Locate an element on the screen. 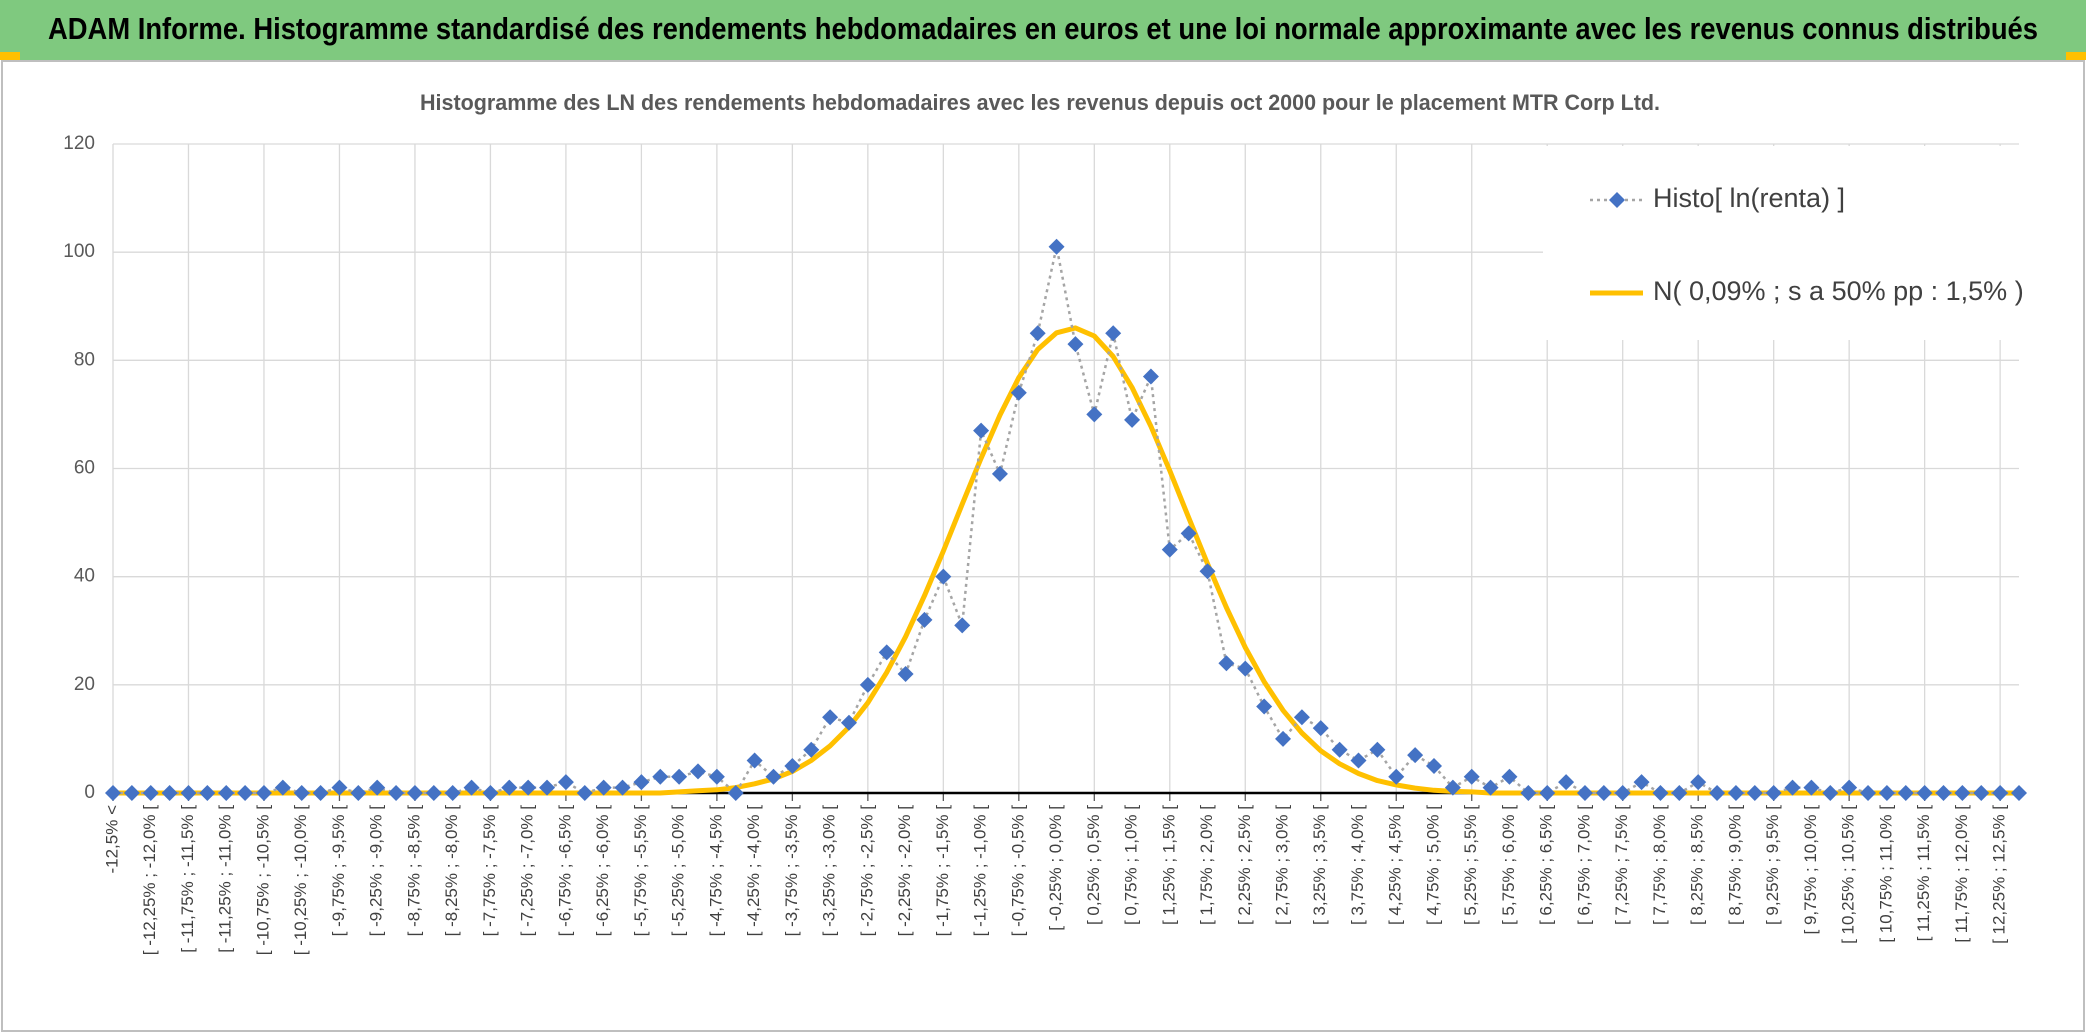 The height and width of the screenshot is (1033, 2086). x-tick-label: [ -0,25% ; 0,0% [ is located at coordinates (1055, 868).